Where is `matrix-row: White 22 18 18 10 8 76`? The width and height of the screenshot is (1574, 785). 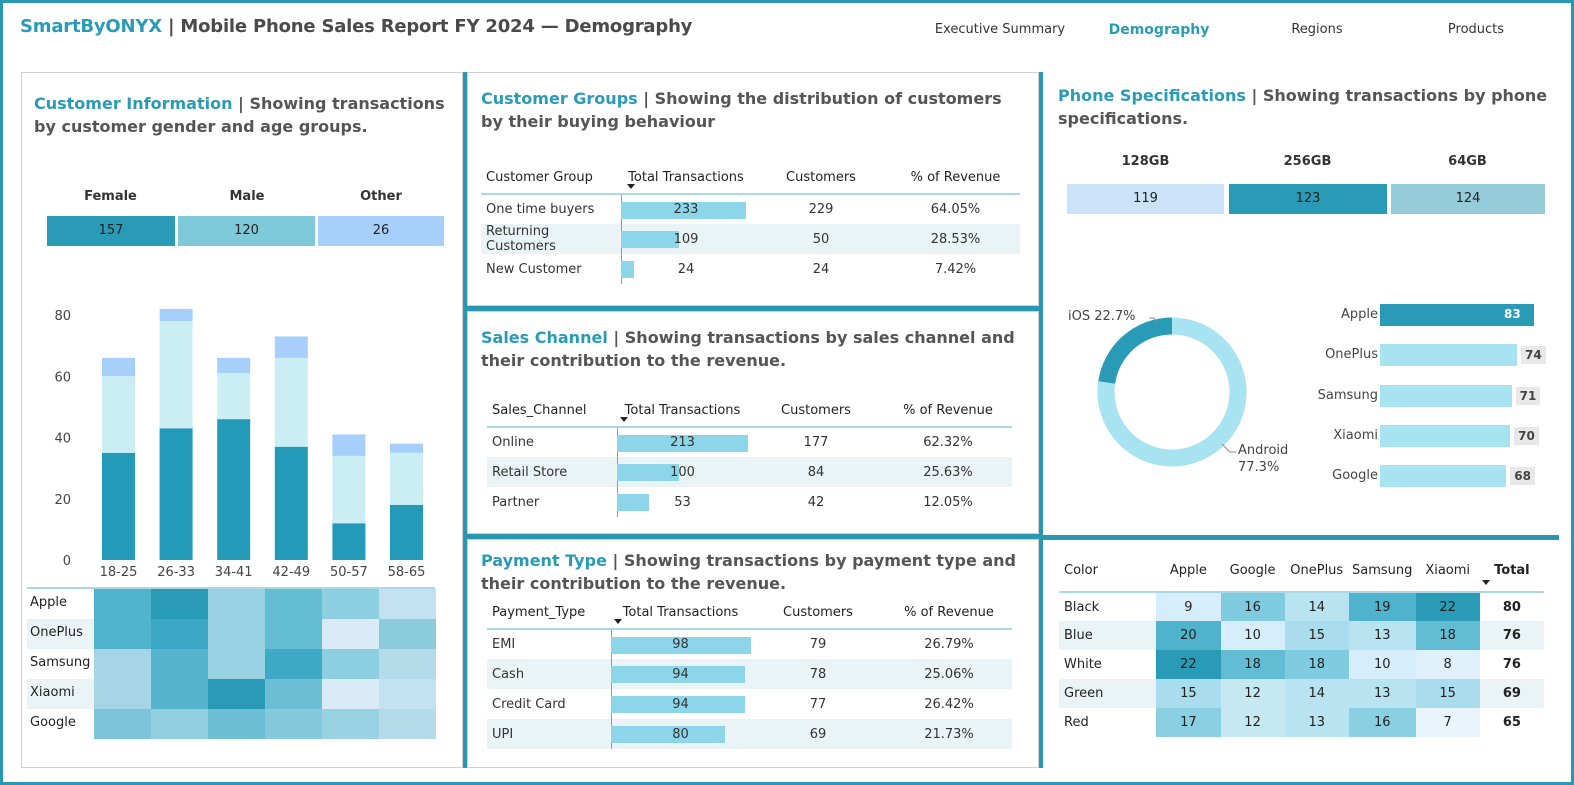
matrix-row: White 22 18 18 10 8 76 is located at coordinates (1301, 664).